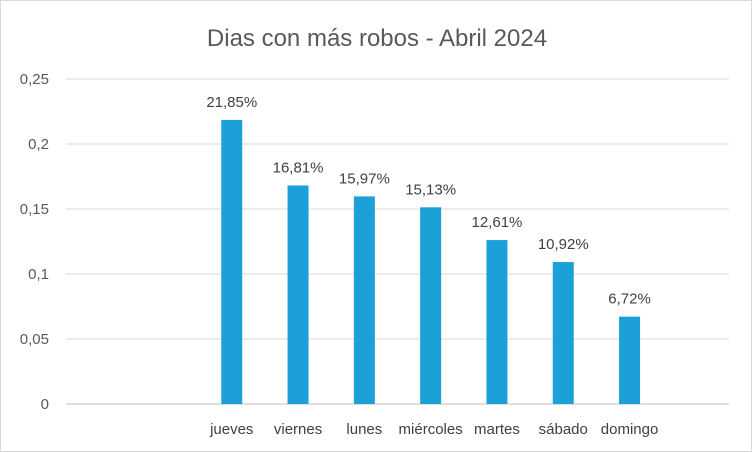 The width and height of the screenshot is (752, 453). Describe the element at coordinates (364, 429) in the screenshot. I see `x-category-label: lunes` at that location.